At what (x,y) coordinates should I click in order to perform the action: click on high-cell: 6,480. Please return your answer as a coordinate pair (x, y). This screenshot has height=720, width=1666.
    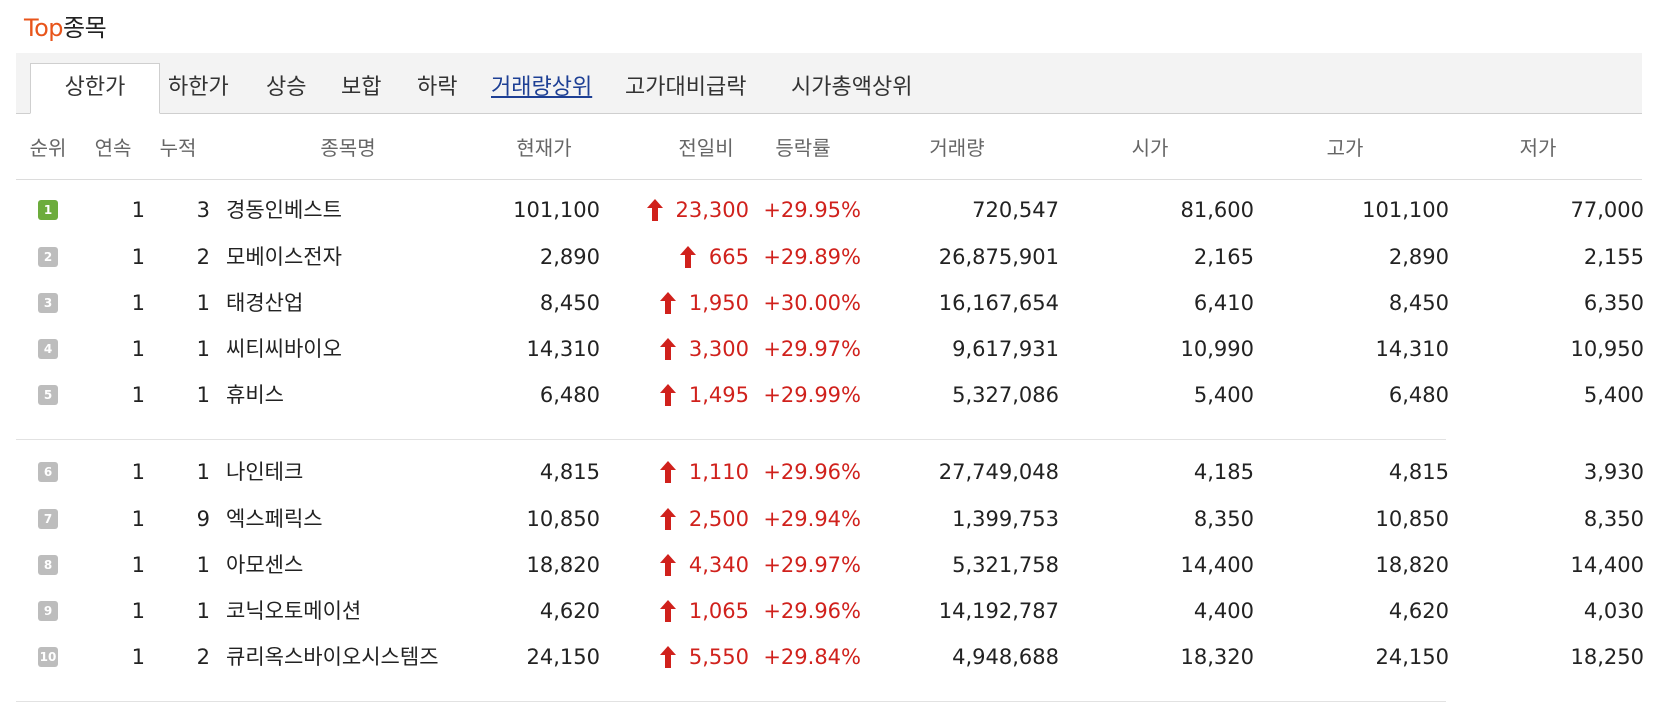
    Looking at the image, I should click on (1418, 395).